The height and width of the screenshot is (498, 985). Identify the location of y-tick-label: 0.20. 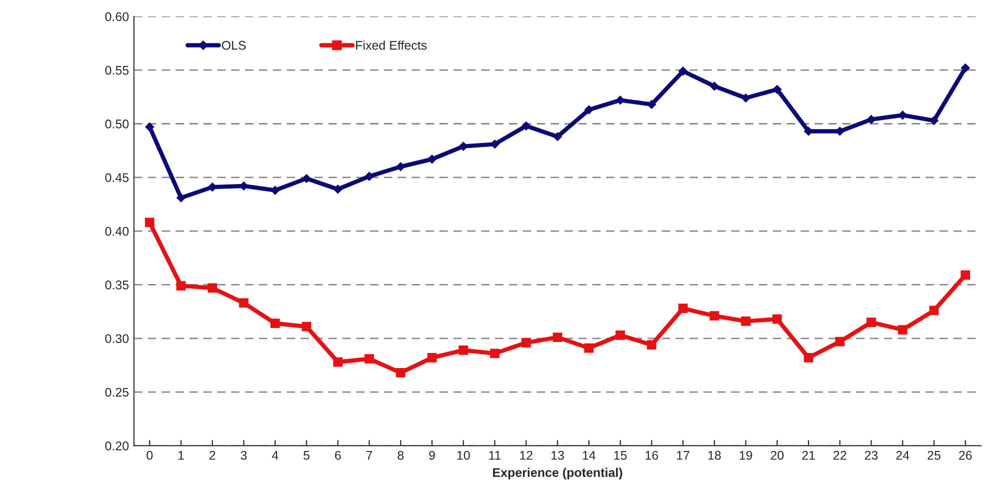
(117, 446).